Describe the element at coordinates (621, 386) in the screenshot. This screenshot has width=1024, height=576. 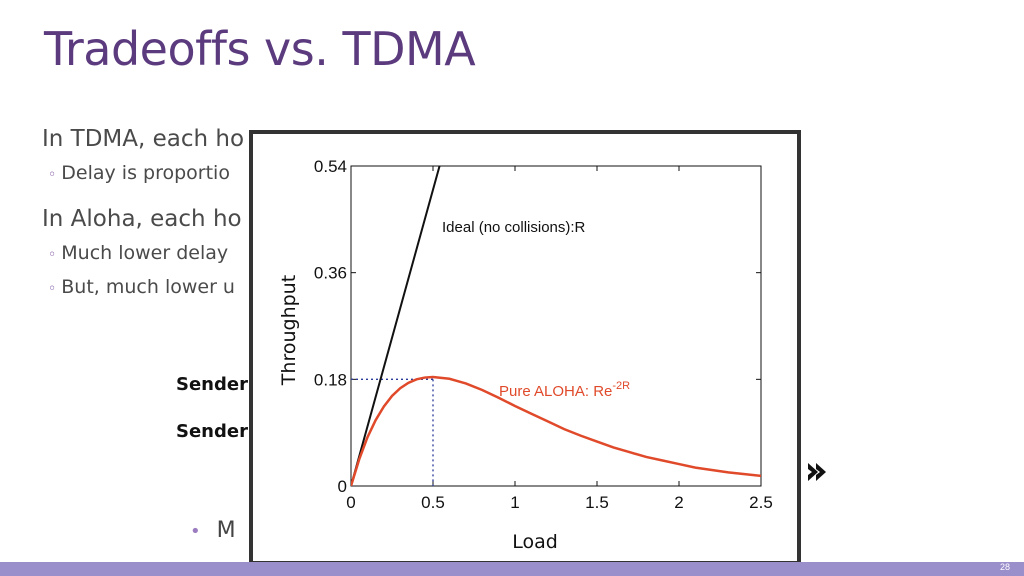
I see `aloha-label-superscript: -2R` at that location.